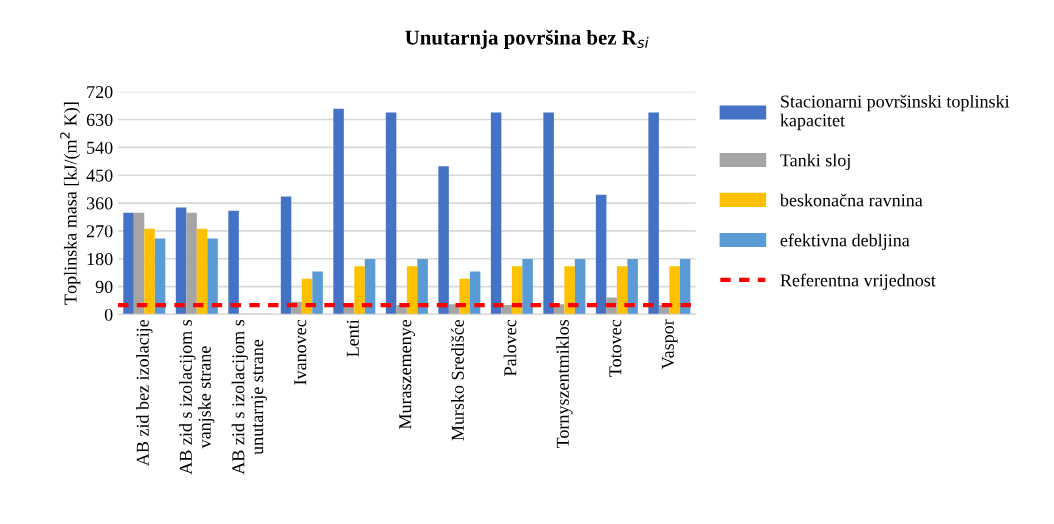 The image size is (1054, 524). What do you see at coordinates (564, 384) in the screenshot?
I see `x-tick-label: Tornyszentmiklos` at bounding box center [564, 384].